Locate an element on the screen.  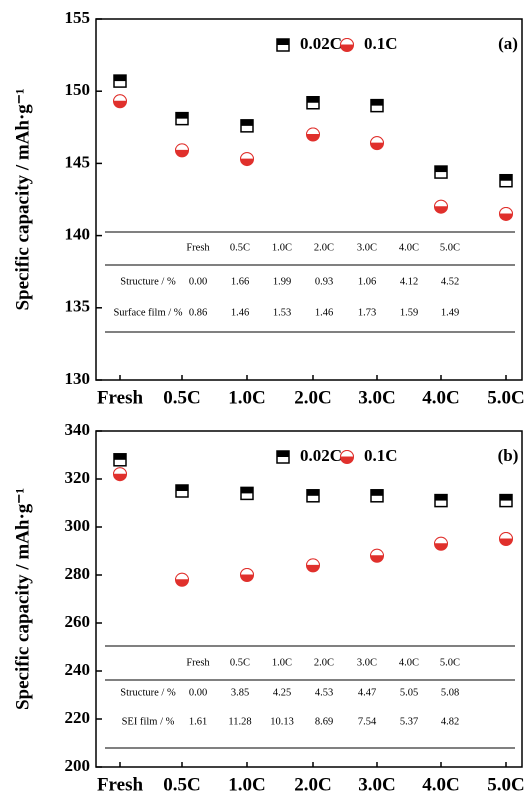
table-cell: 5.37 is located at coordinates (409, 721).